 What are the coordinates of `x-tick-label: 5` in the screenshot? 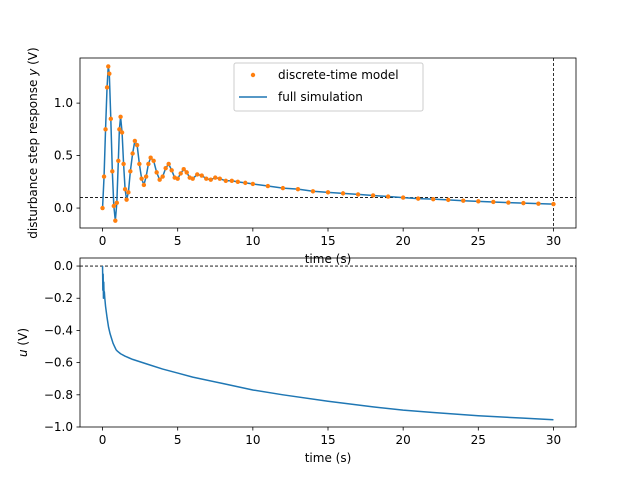 It's located at (178, 440).